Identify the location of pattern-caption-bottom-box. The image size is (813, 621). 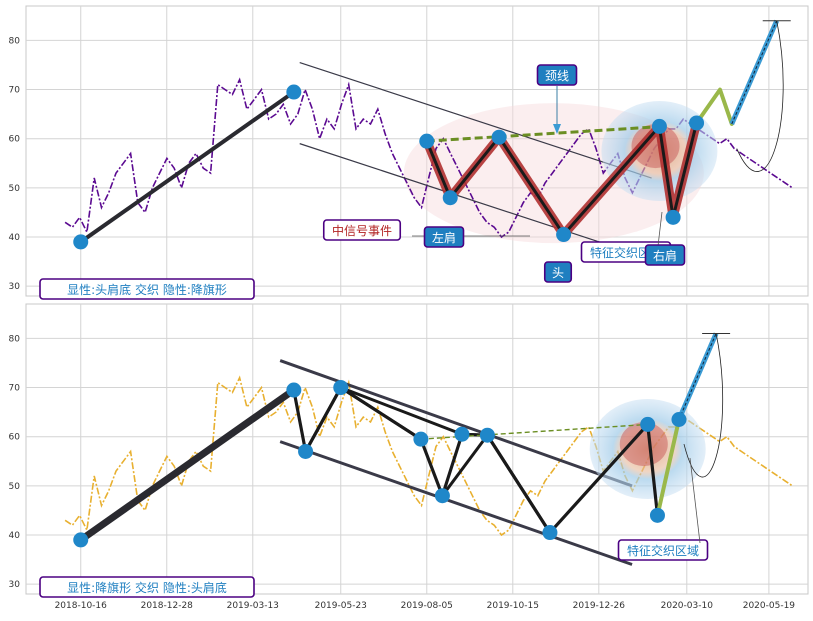
(147, 587).